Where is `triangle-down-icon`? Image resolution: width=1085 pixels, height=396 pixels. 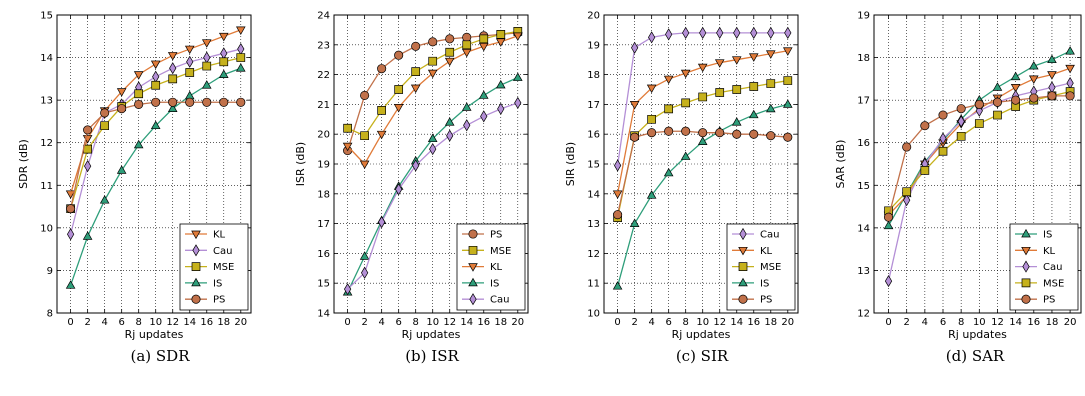
triangle-down-icon is located at coordinates (743, 251).